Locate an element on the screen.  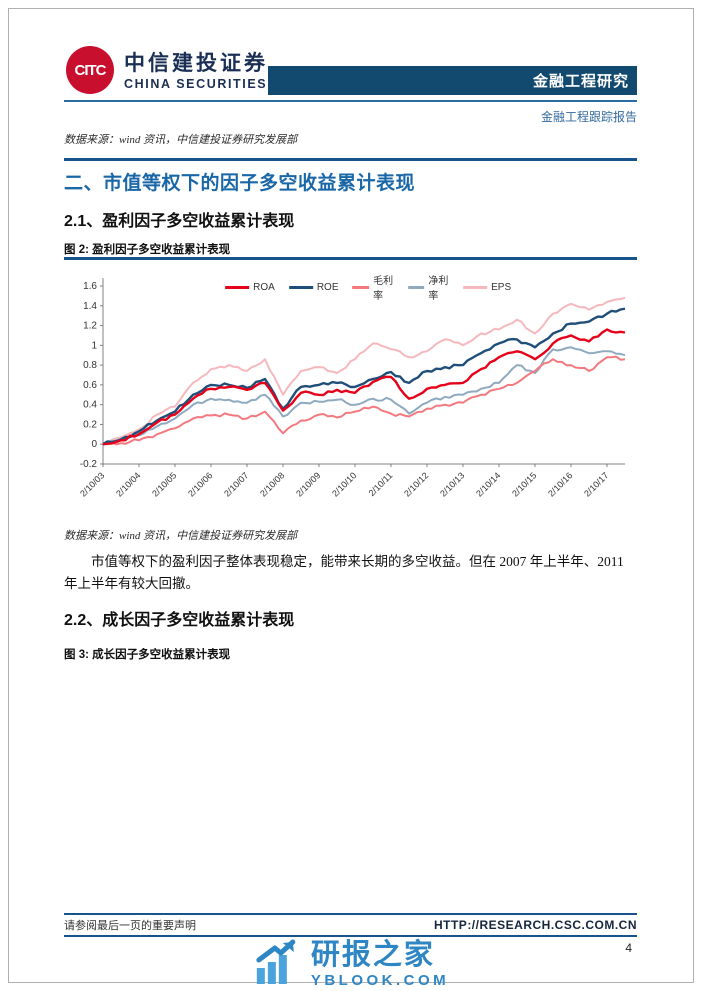
section-heading: 二、市值等权下的因子多空收益累计表现 is located at coordinates (240, 183).